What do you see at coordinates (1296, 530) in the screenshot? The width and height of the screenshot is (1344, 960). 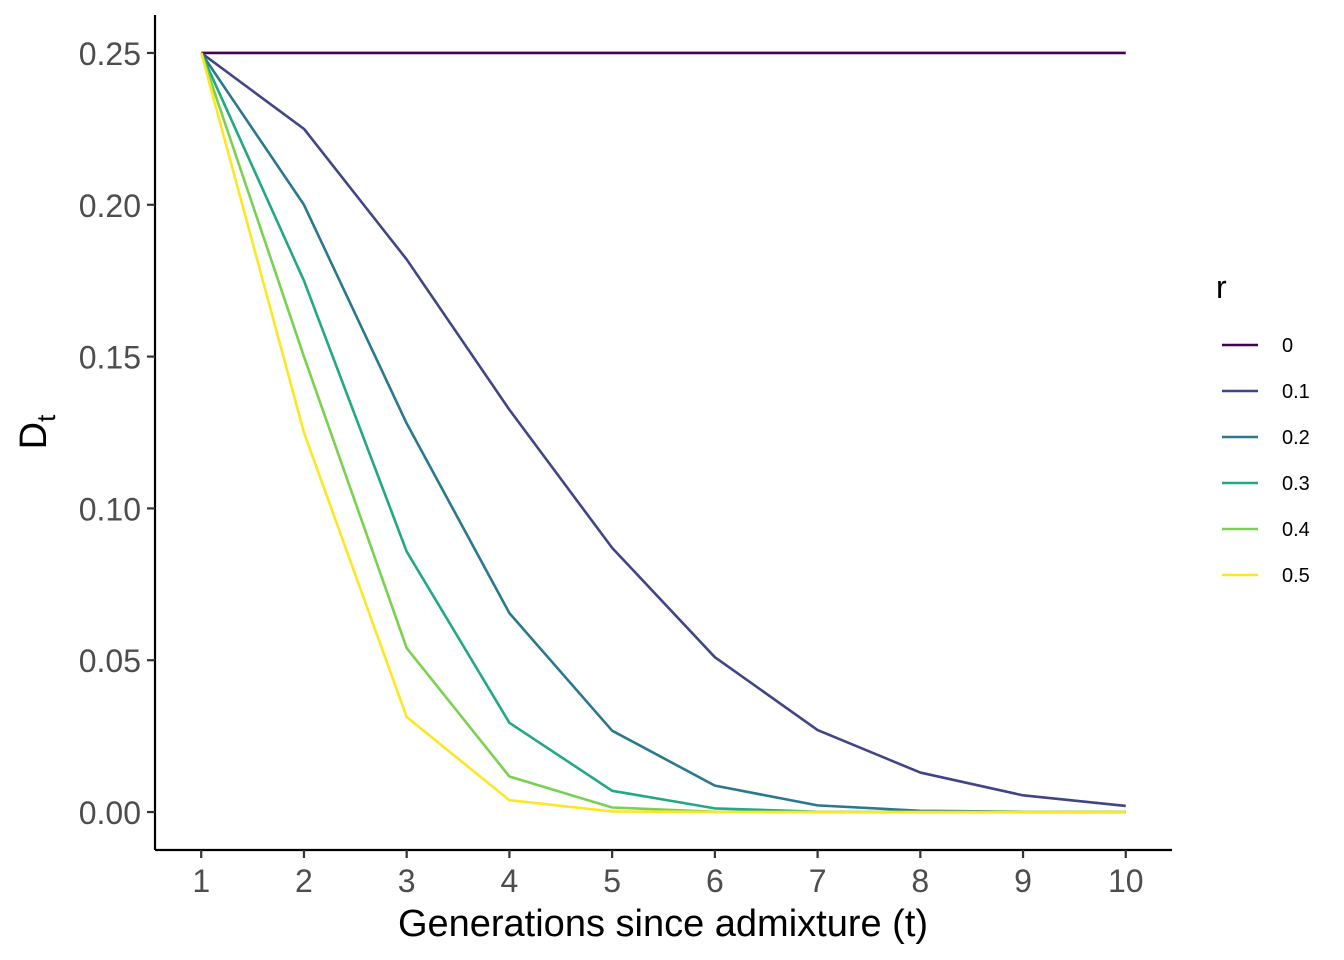 I see `legend-label-4: 0.4` at bounding box center [1296, 530].